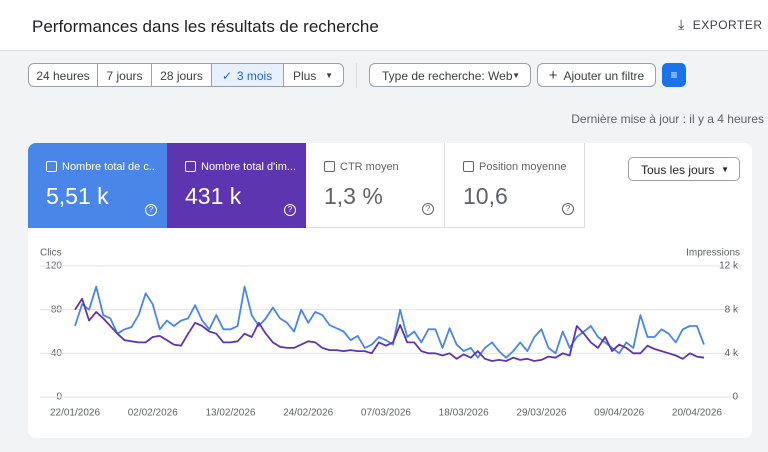  What do you see at coordinates (77, 196) in the screenshot?
I see `metric-value: 5,51 k` at bounding box center [77, 196].